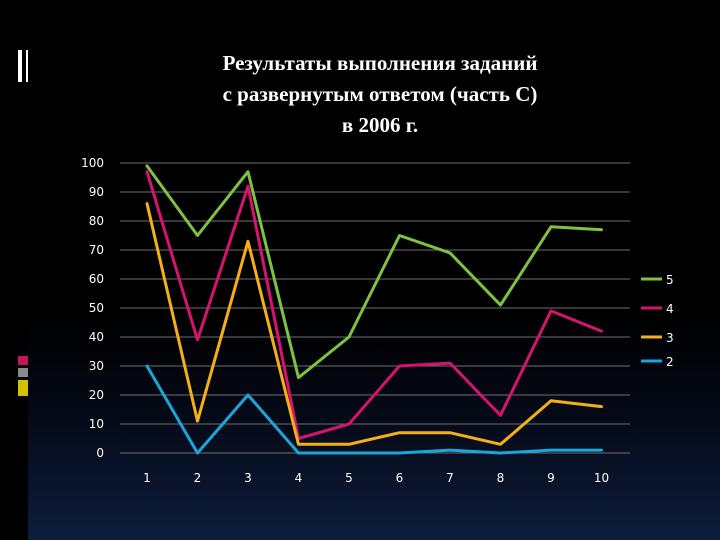  What do you see at coordinates (96, 221) in the screenshot?
I see `y-tick-label: 80` at bounding box center [96, 221].